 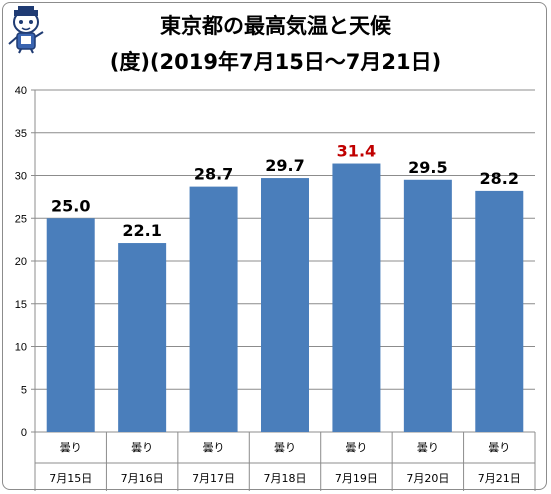 I want to click on chart-subtitle: (度)(2019年7月15日～7月21日), so click(x=275, y=62).